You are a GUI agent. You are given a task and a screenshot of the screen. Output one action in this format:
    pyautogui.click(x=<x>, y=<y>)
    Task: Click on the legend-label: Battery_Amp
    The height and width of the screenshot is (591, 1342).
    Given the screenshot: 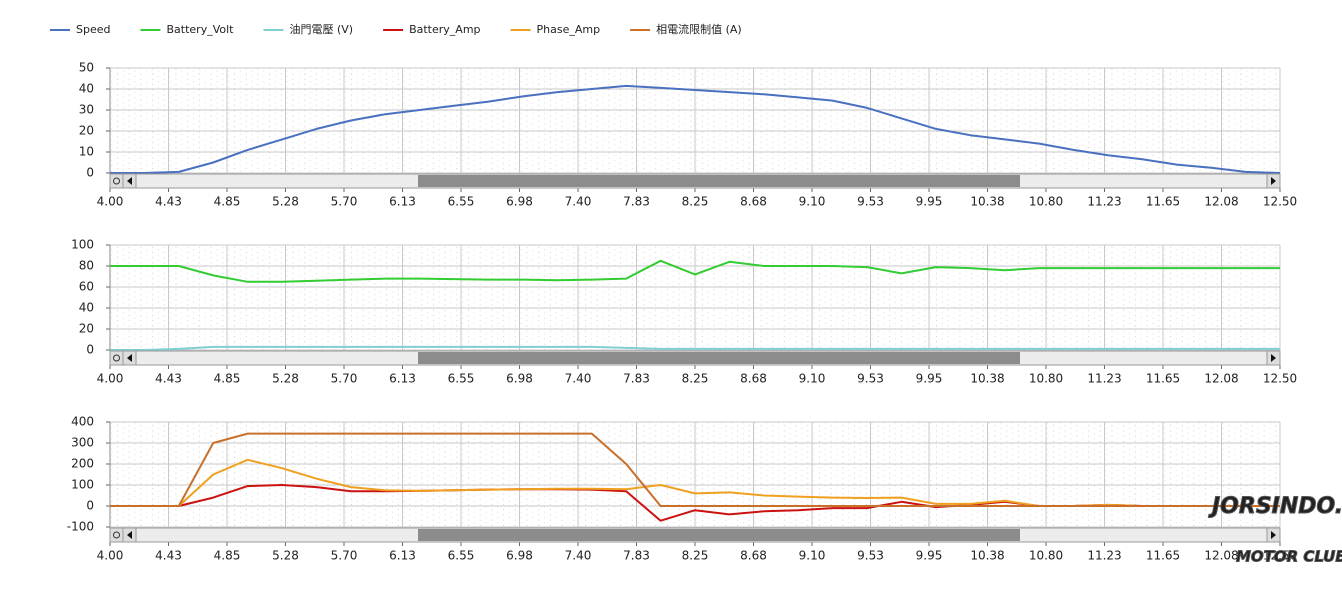 What is the action you would take?
    pyautogui.click(x=444, y=29)
    